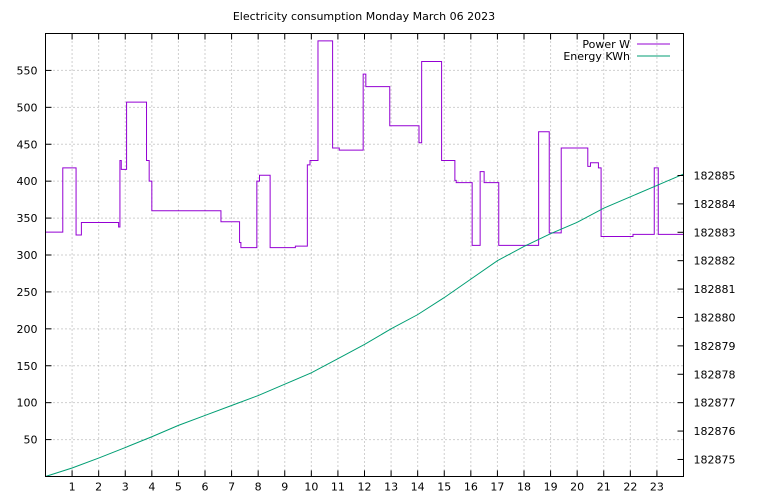 Image resolution: width=768 pixels, height=500 pixels. Describe the element at coordinates (365, 487) in the screenshot. I see `x-tick-label: 12` at that location.